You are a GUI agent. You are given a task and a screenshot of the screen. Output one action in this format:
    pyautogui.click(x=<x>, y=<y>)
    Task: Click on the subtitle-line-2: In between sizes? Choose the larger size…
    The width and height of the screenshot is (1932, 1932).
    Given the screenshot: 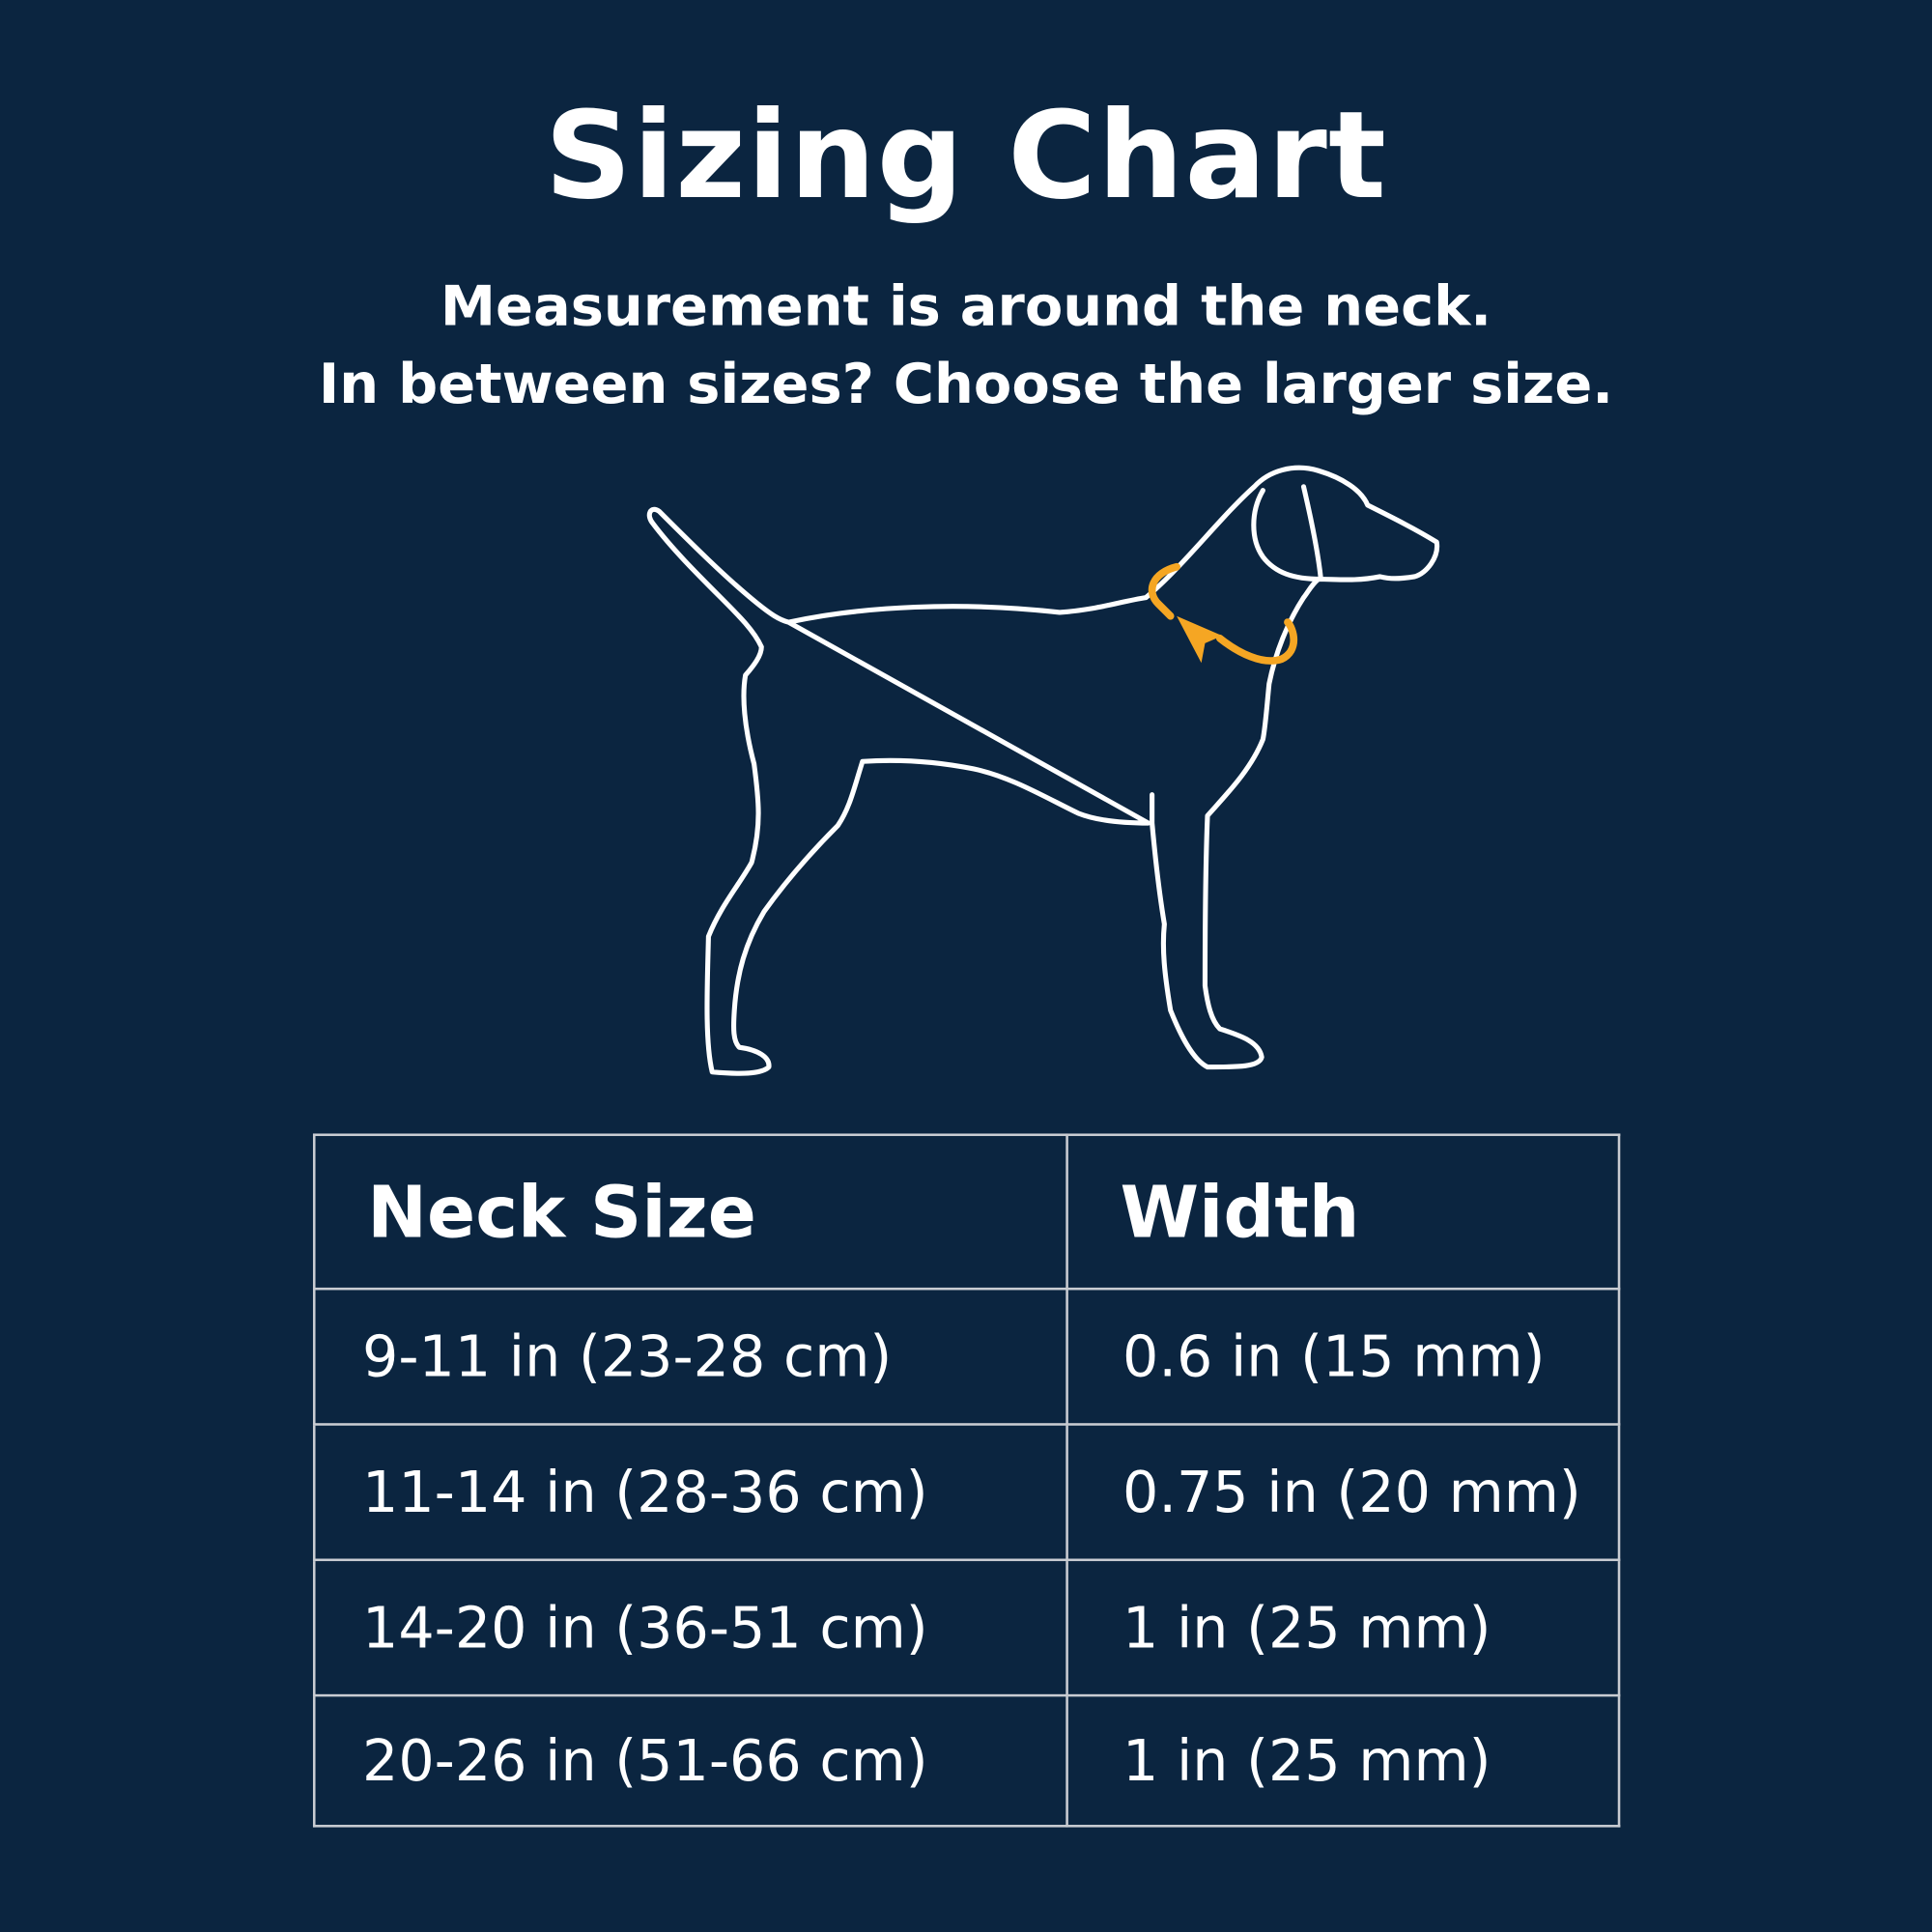 What is the action you would take?
    pyautogui.click(x=966, y=384)
    